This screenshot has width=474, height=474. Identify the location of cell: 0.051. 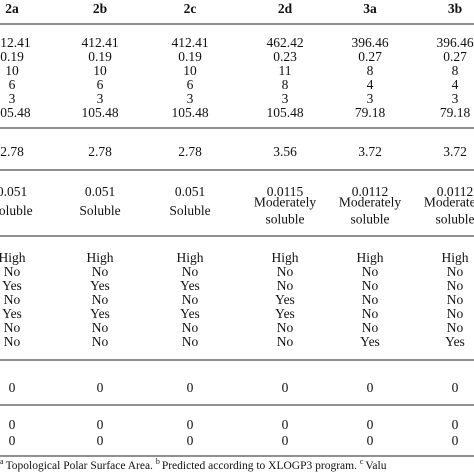
(100, 191).